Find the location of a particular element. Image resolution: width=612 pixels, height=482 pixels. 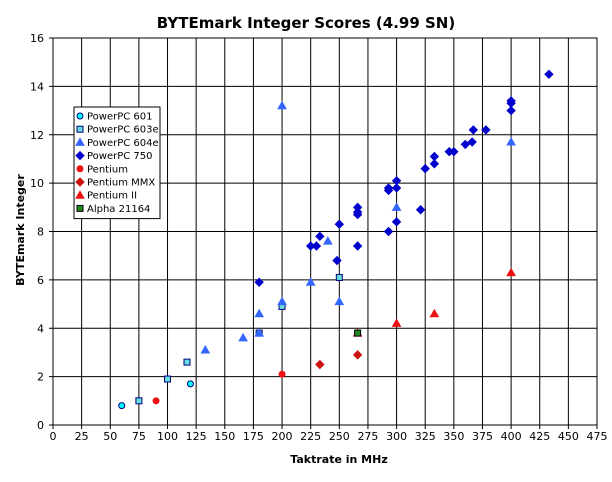

x-tick-label: 475 is located at coordinates (597, 436).